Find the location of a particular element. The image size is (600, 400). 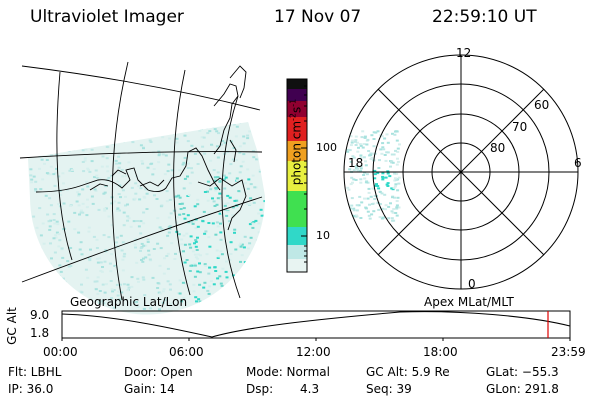

instrument-title: Ultraviolet Imager is located at coordinates (107, 17).